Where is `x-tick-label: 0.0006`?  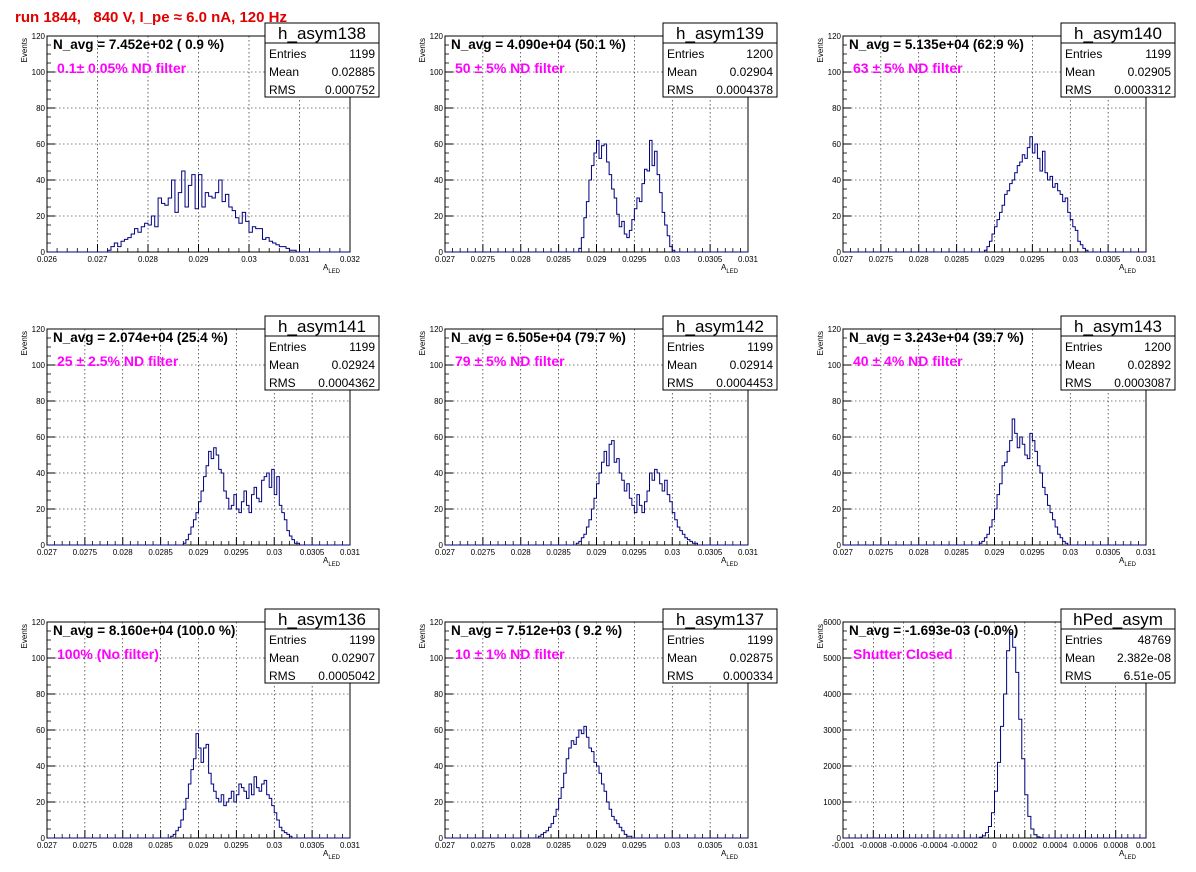 x-tick-label: 0.0006 is located at coordinates (1085, 845).